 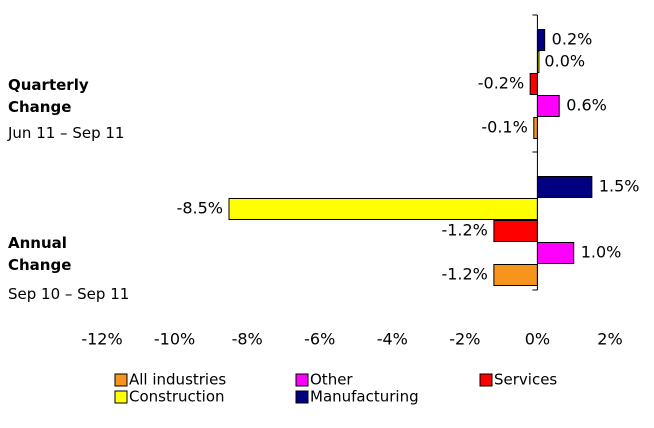 I want to click on value-label: 1.0%, so click(x=601, y=252).